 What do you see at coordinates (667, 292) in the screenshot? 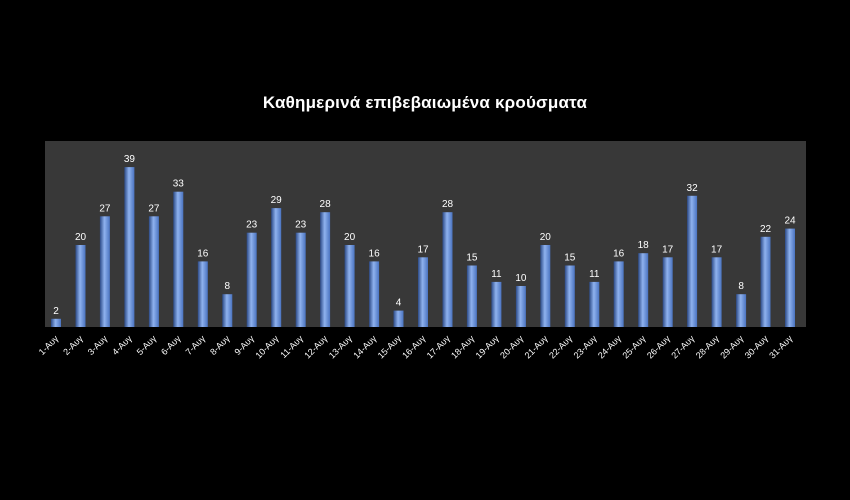
I see `bar-26-Αυγ` at bounding box center [667, 292].